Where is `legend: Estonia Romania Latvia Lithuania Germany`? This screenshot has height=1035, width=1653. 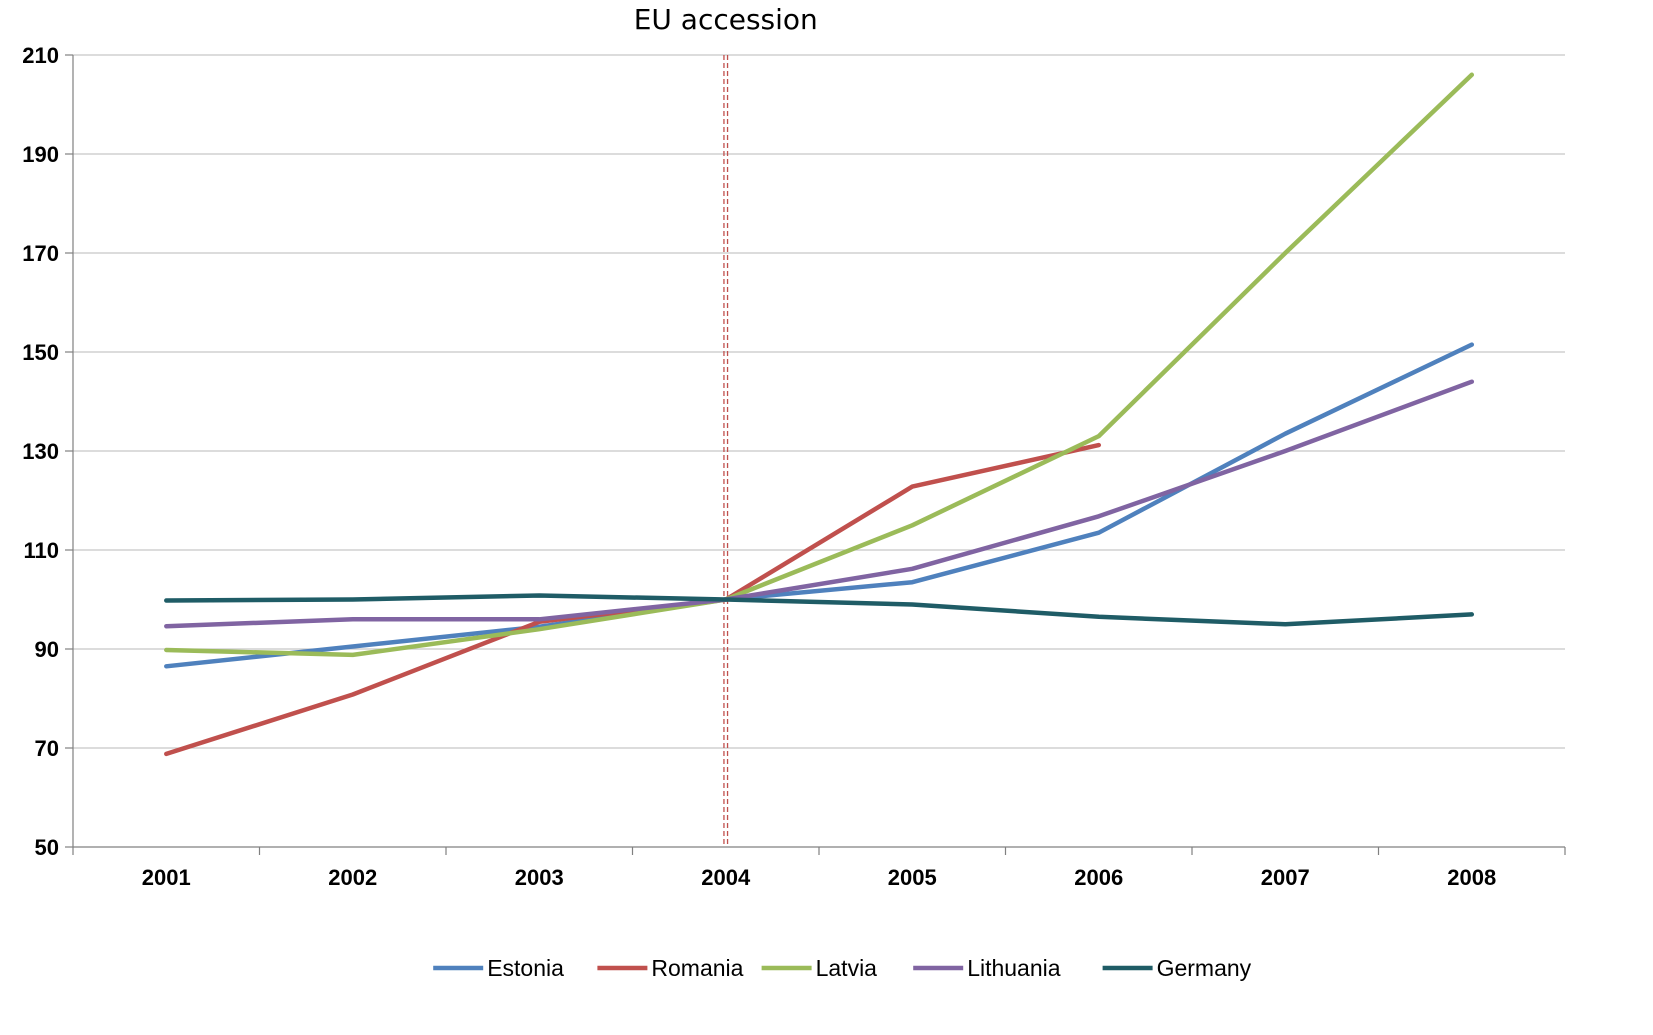
legend: Estonia Romania Latvia Lithuania Germany is located at coordinates (842, 968).